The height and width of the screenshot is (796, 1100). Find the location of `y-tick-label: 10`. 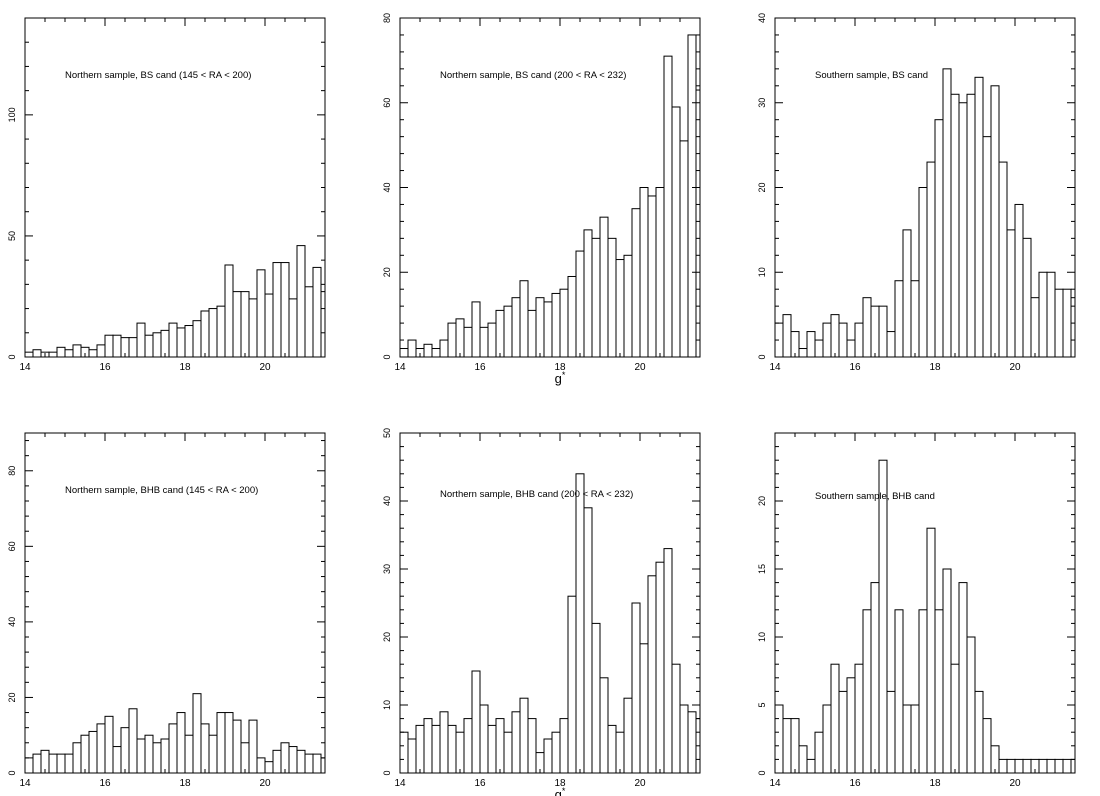

y-tick-label: 10 is located at coordinates (387, 705).